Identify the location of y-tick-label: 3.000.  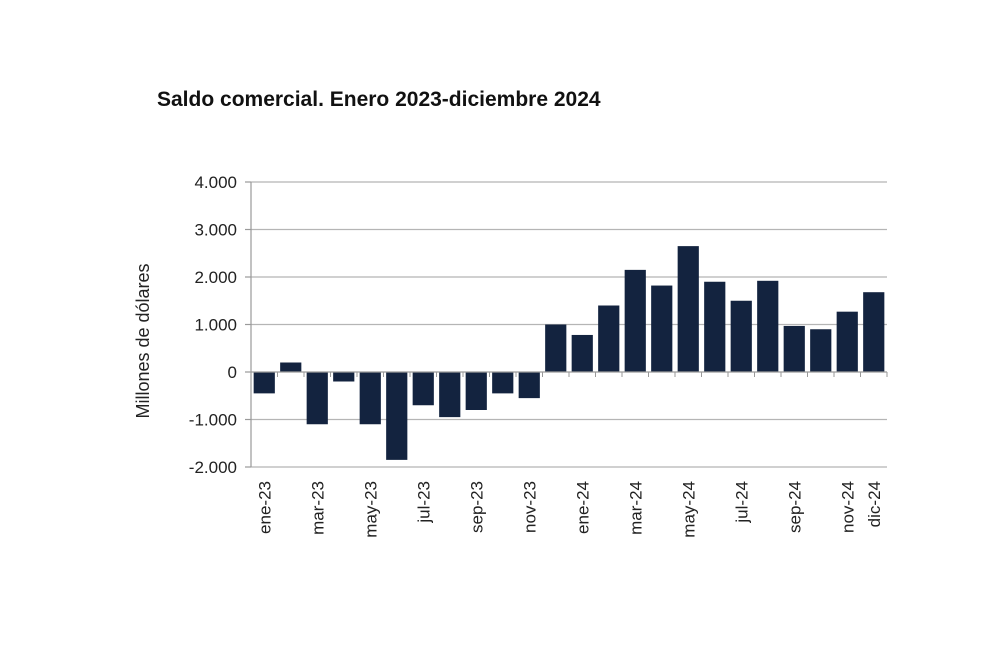
(215, 230).